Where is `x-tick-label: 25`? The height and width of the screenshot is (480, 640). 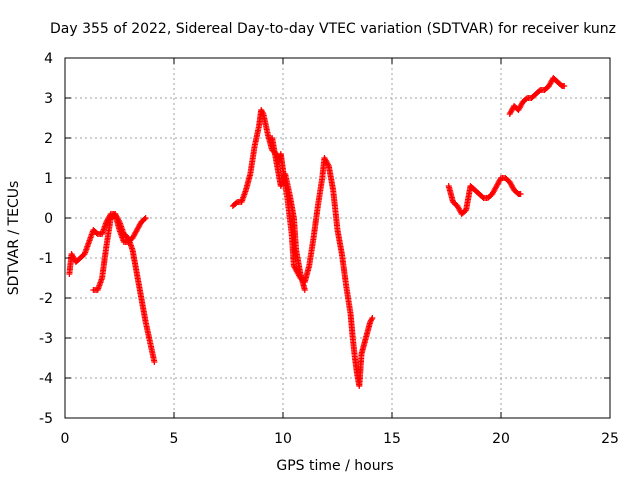
x-tick-label: 25 is located at coordinates (610, 439).